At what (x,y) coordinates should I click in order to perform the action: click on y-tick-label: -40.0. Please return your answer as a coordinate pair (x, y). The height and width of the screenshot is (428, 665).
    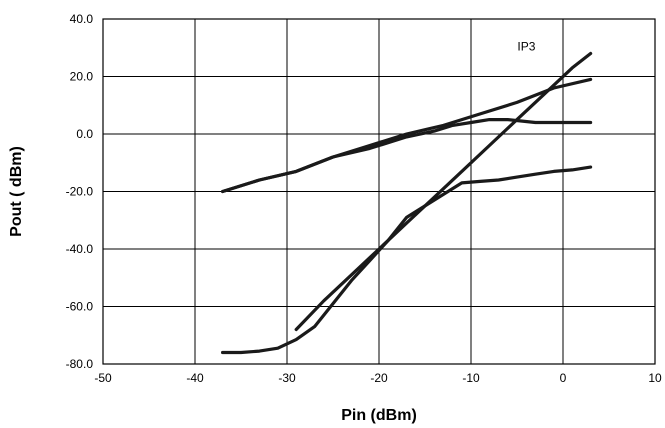
    Looking at the image, I should click on (80, 249).